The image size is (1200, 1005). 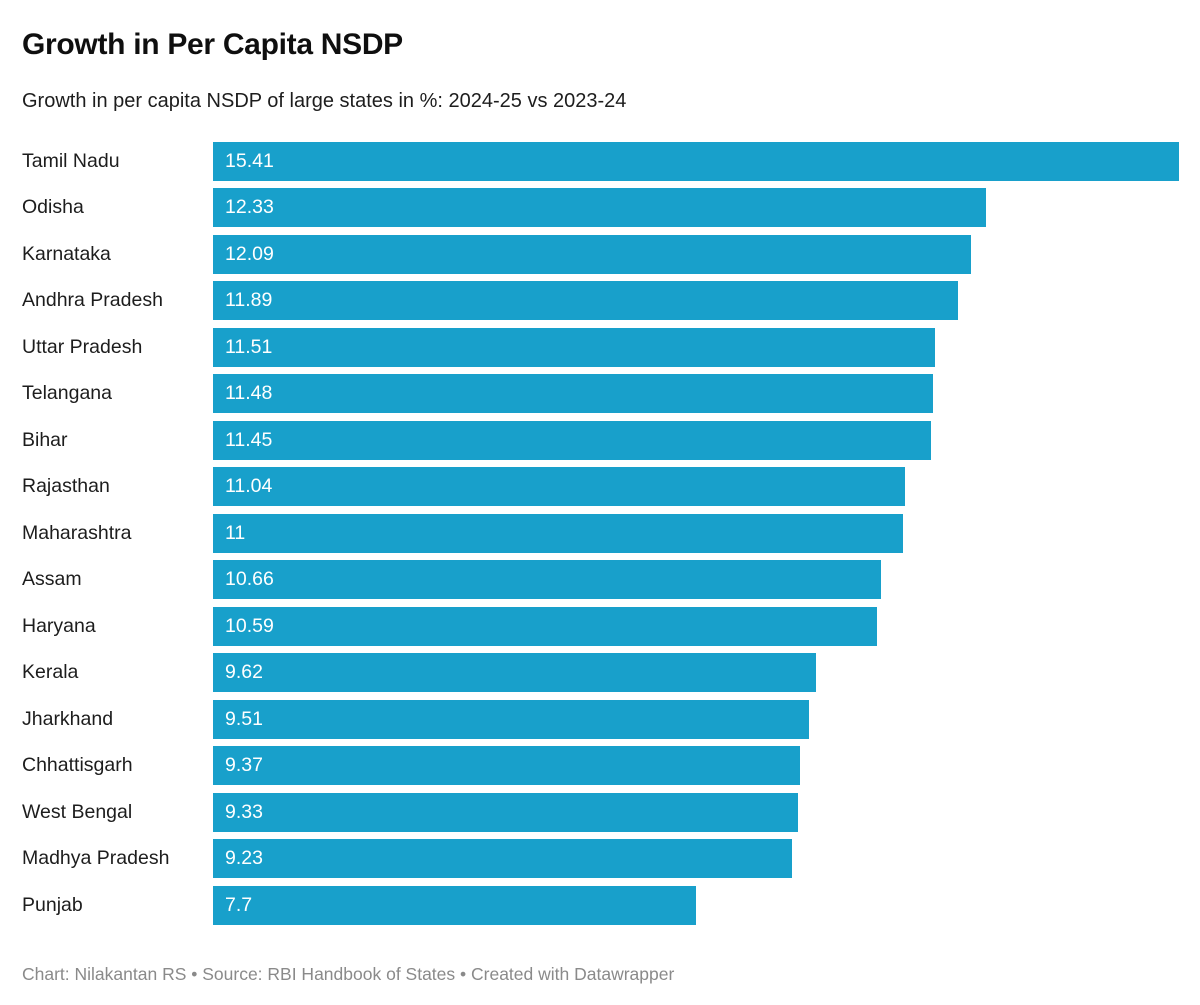 I want to click on bar-track: 15.41, so click(x=696, y=161).